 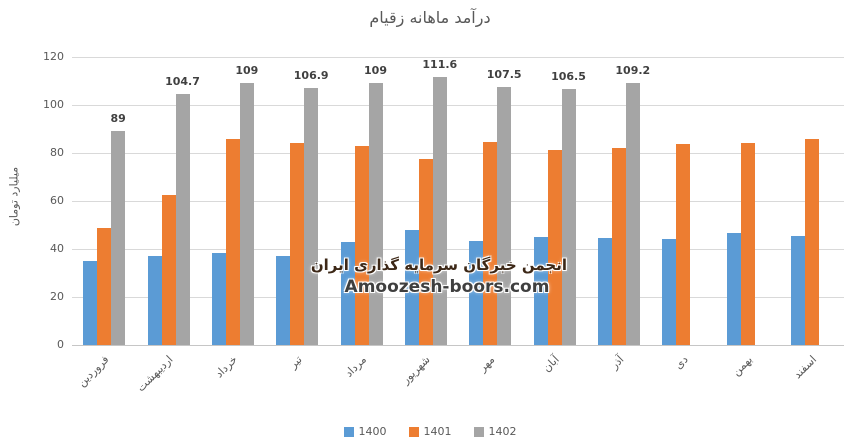 I want to click on legend-label-1401: 1401, so click(x=437, y=431).